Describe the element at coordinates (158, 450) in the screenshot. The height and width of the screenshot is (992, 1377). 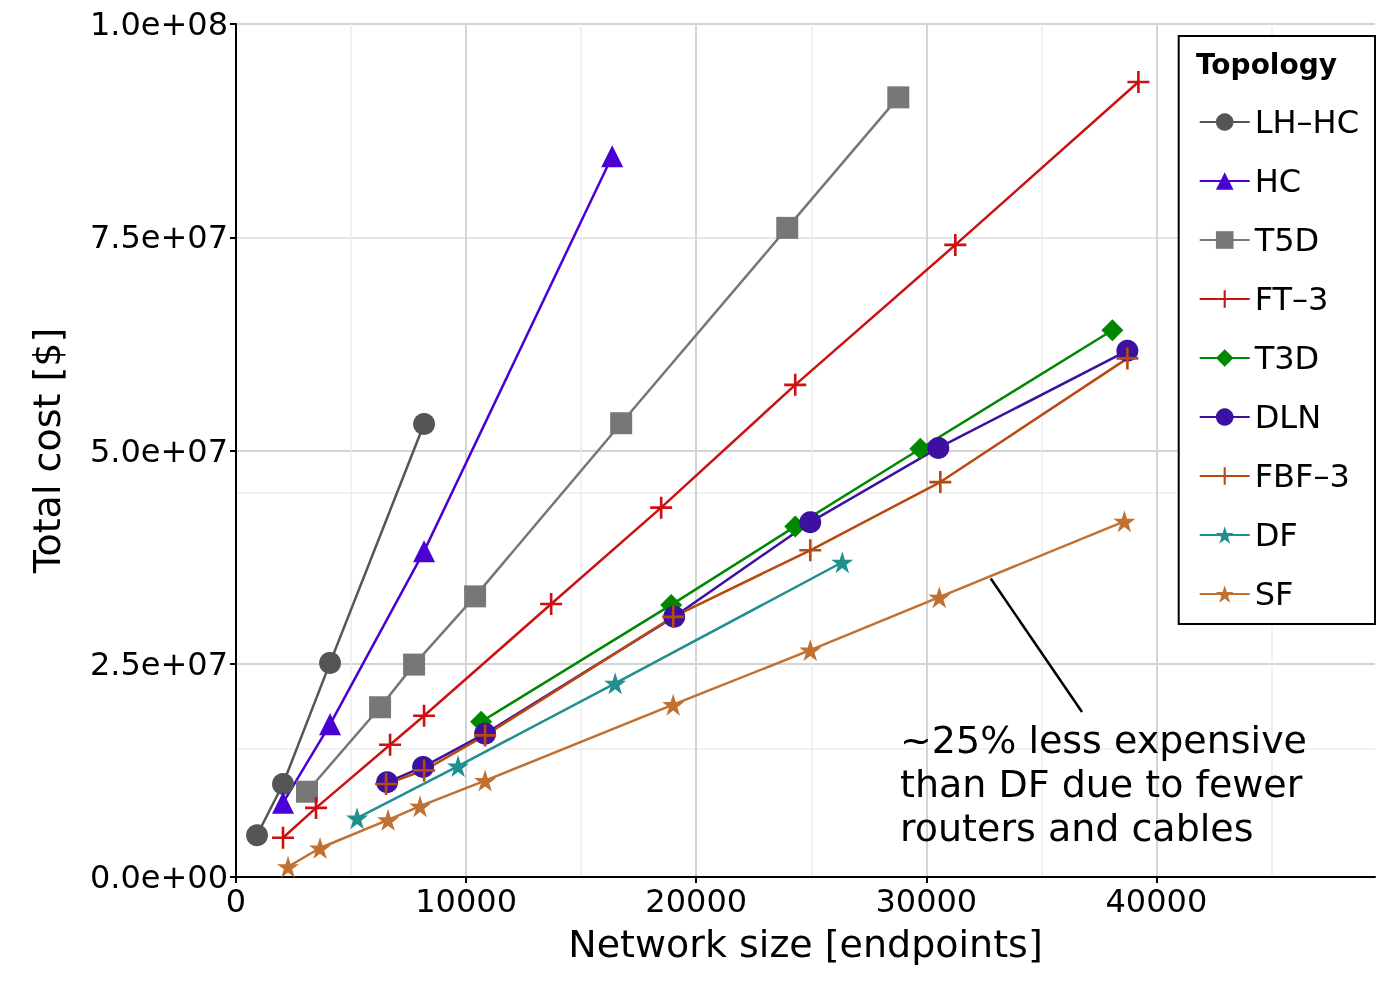
I see `y-tick-label: 5.0e+07` at that location.